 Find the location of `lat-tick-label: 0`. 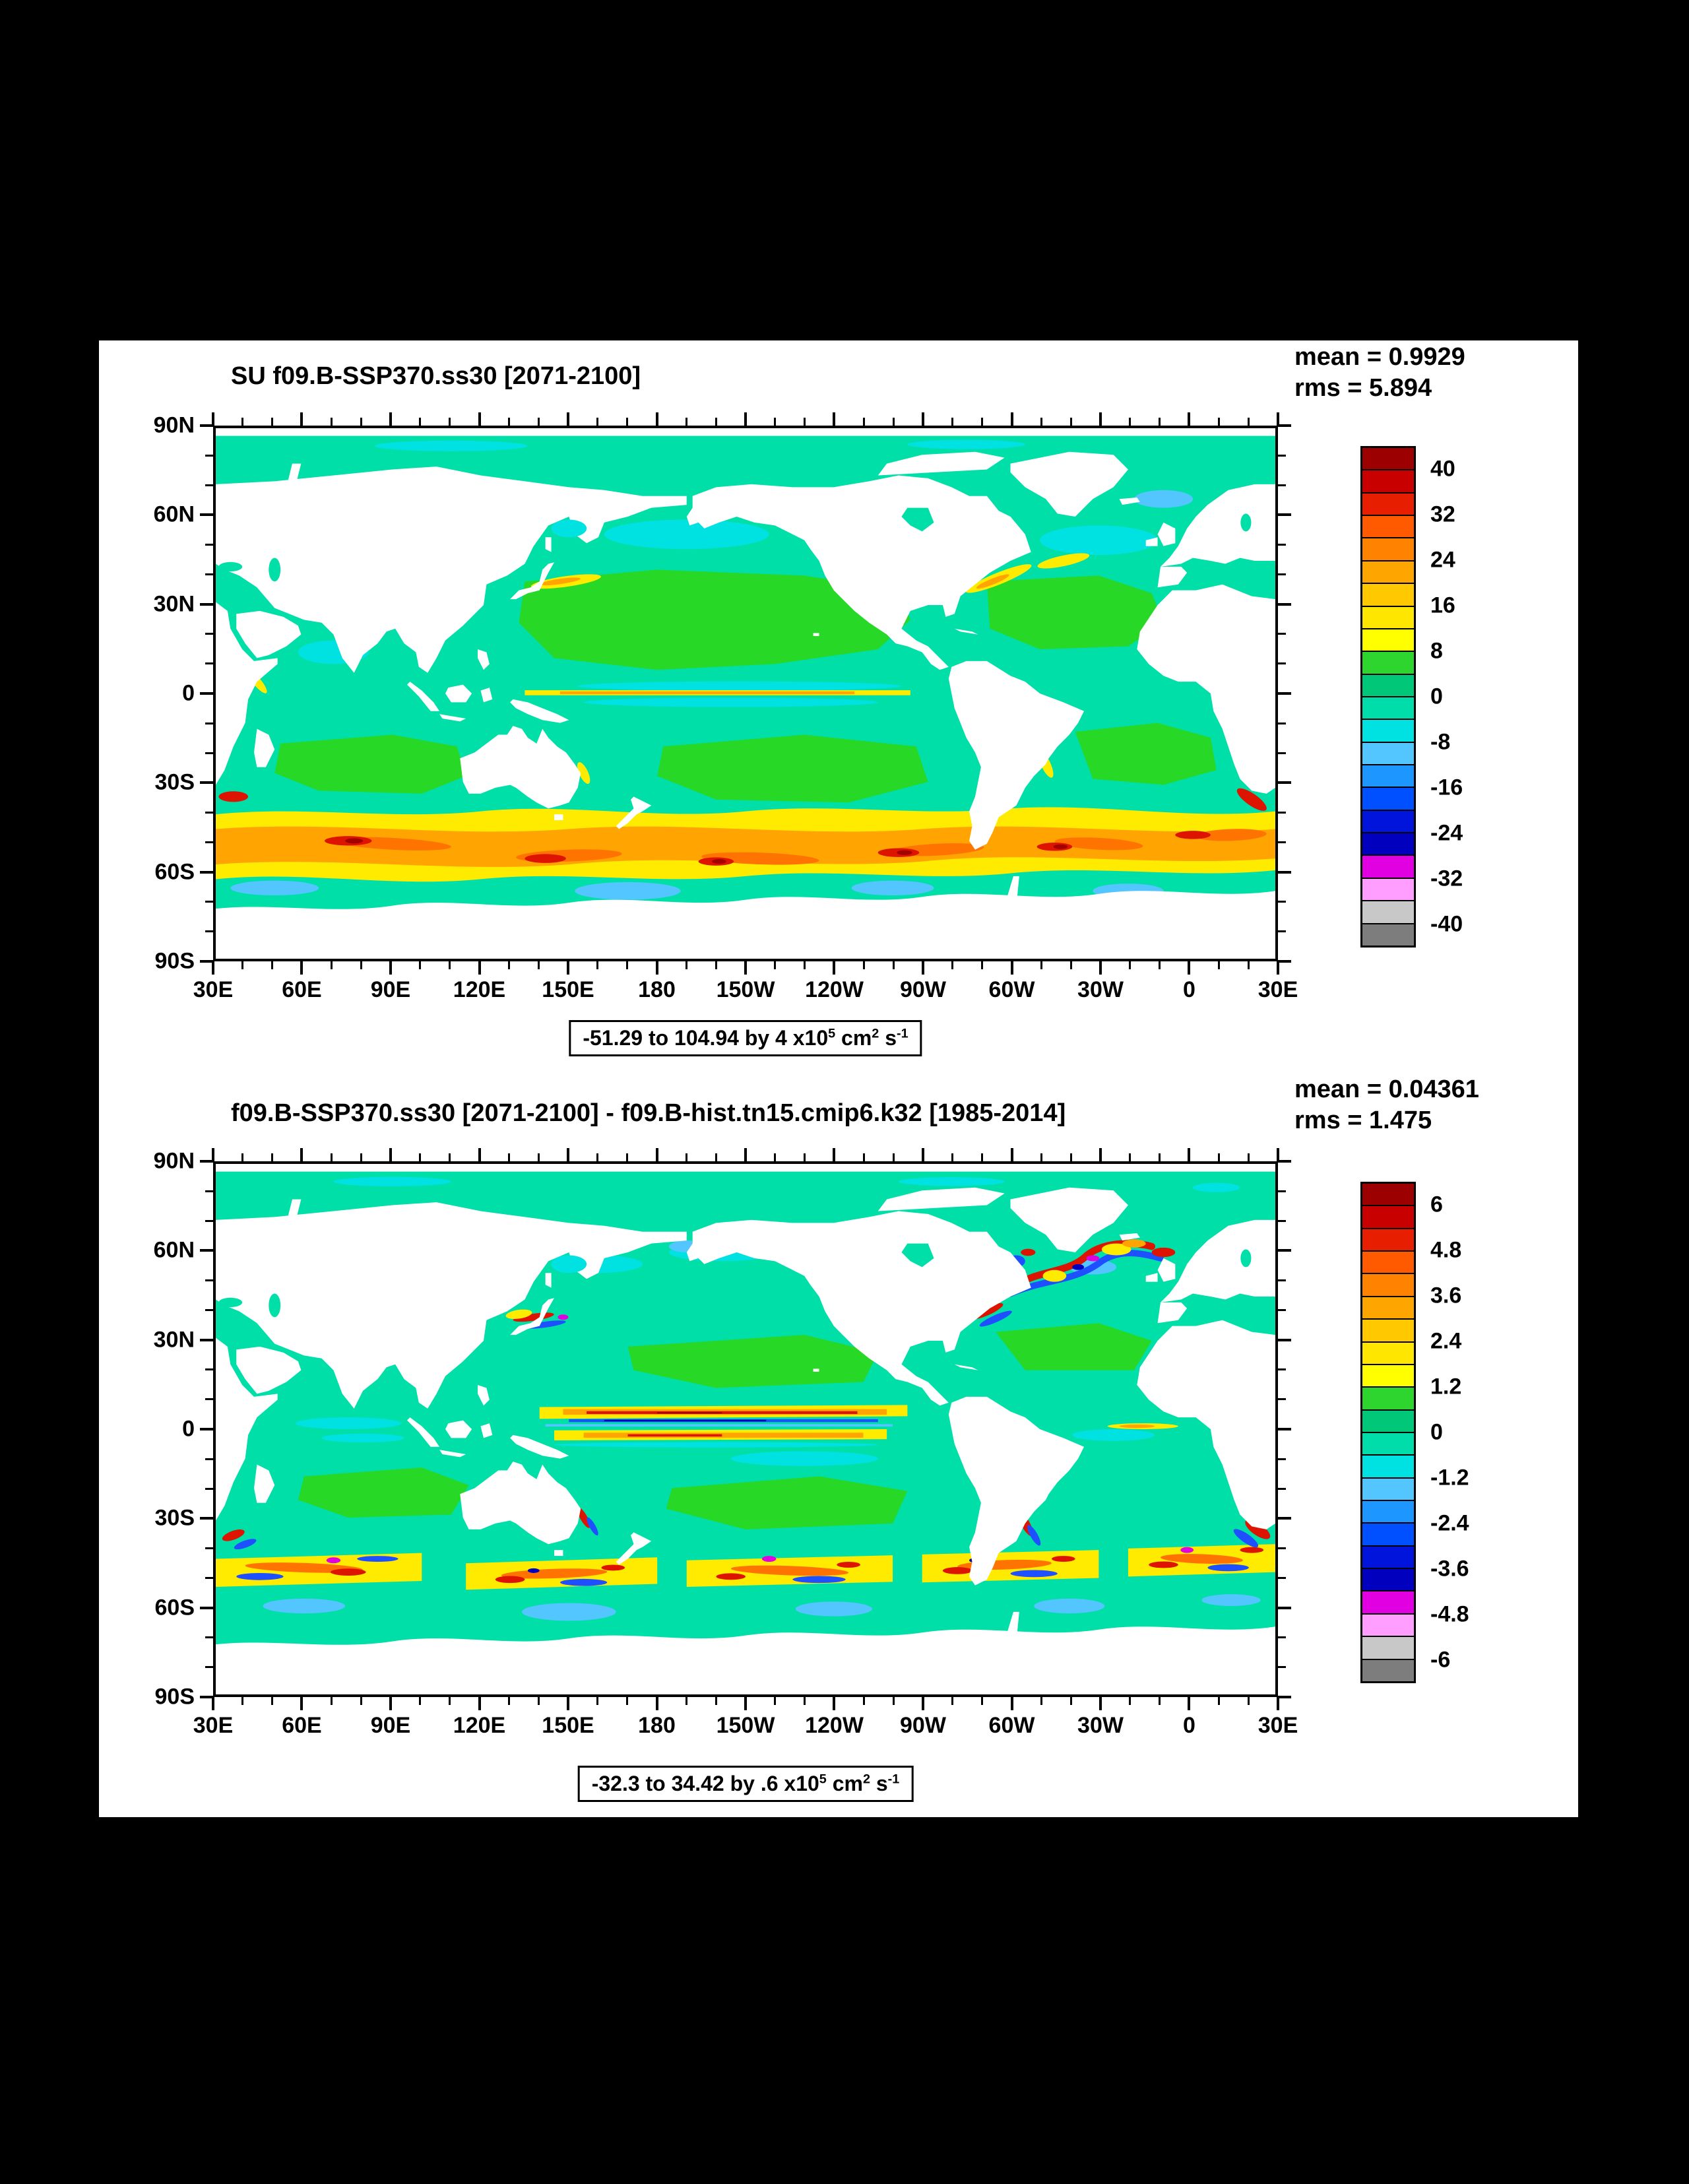

lat-tick-label: 0 is located at coordinates (188, 693).